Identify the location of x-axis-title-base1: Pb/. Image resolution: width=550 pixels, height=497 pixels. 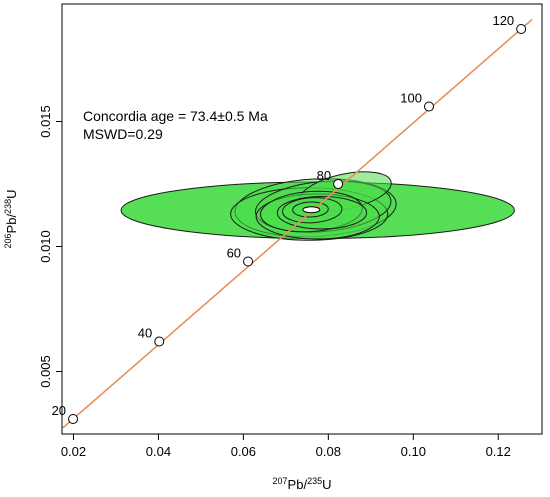
(298, 484).